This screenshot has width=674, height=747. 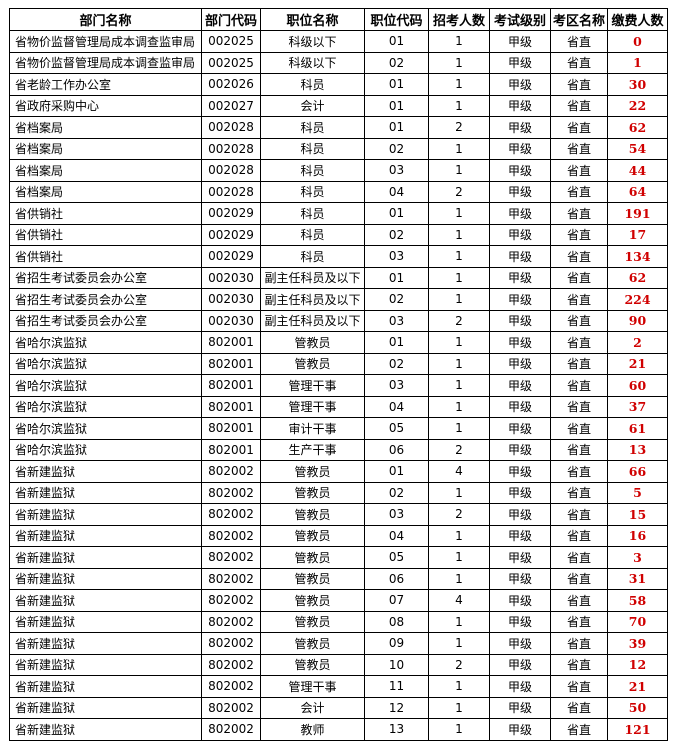 I want to click on cell-paid-count: 39, so click(x=637, y=643).